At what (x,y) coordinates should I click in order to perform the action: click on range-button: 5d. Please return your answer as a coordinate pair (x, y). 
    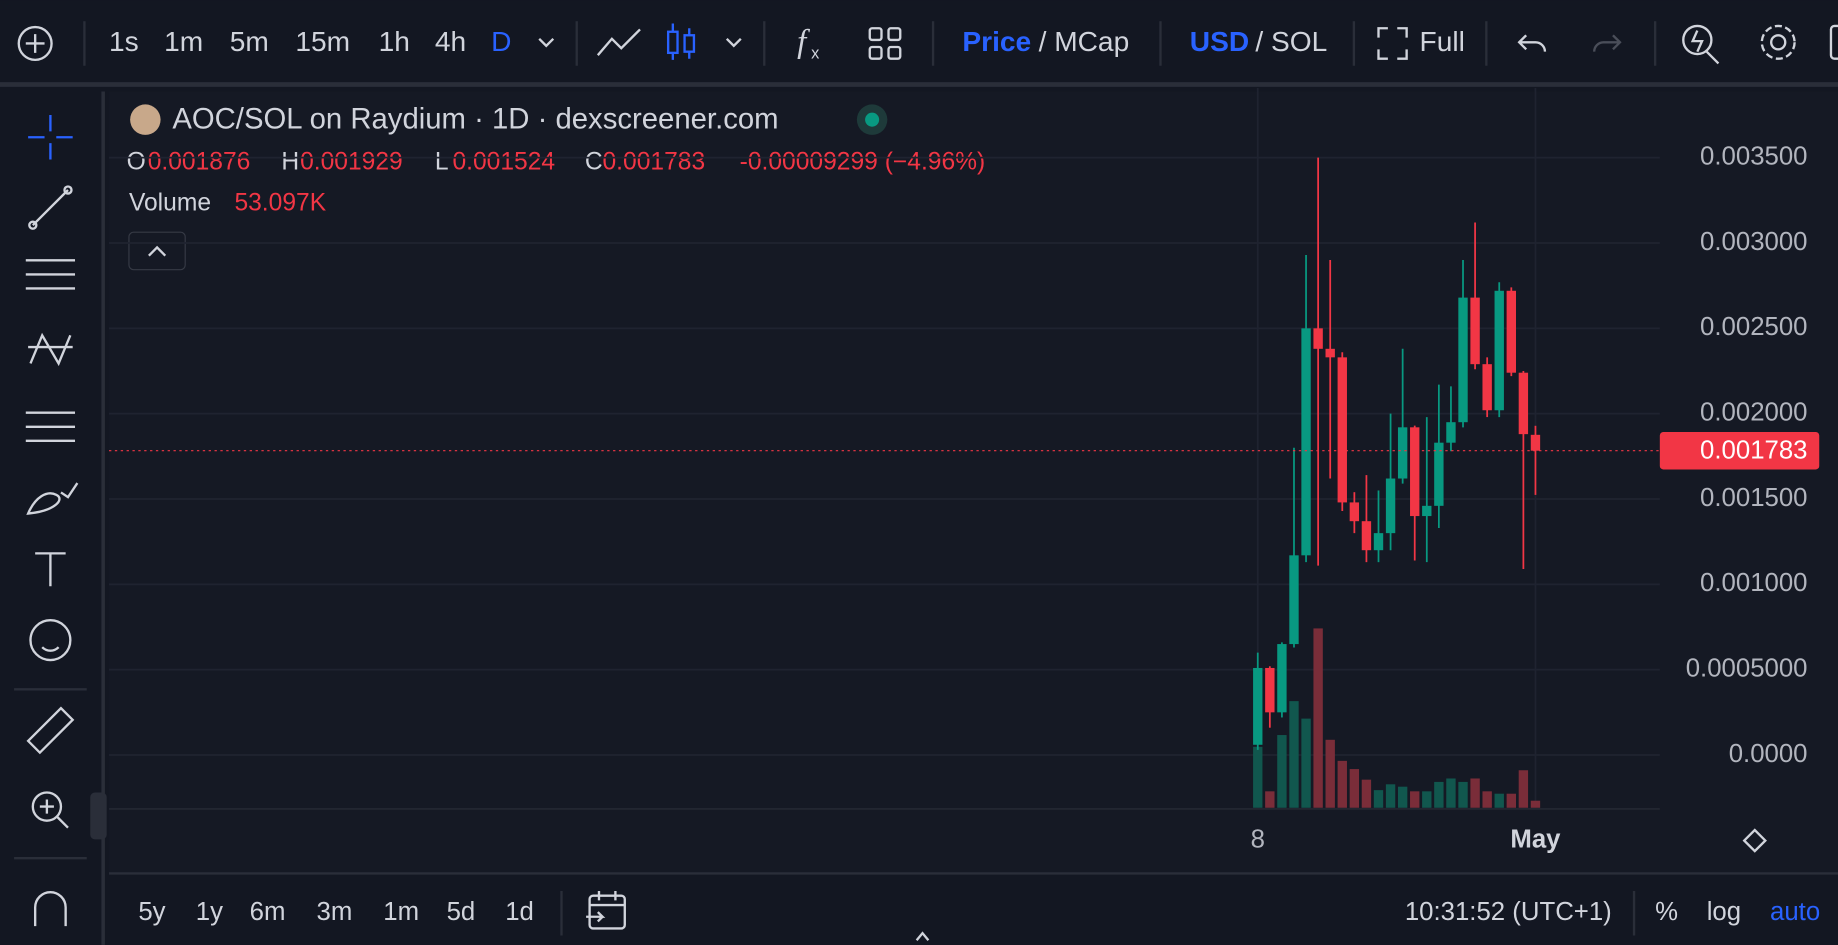
    Looking at the image, I should click on (461, 912).